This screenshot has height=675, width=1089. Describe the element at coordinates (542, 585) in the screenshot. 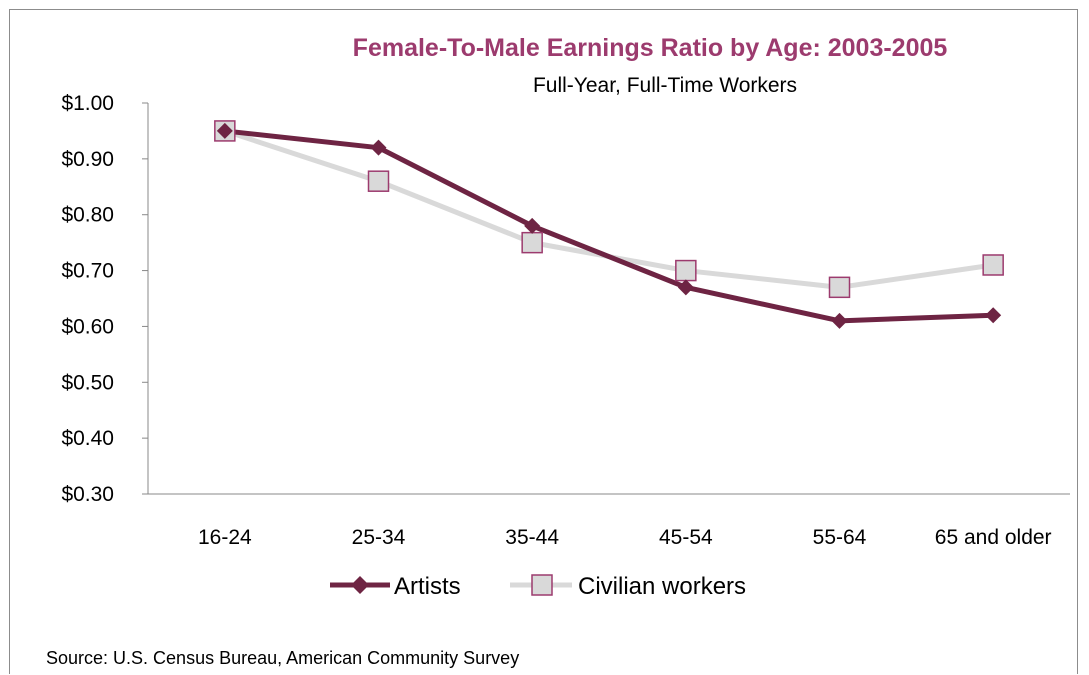

I see `legend-civilian-marker` at that location.